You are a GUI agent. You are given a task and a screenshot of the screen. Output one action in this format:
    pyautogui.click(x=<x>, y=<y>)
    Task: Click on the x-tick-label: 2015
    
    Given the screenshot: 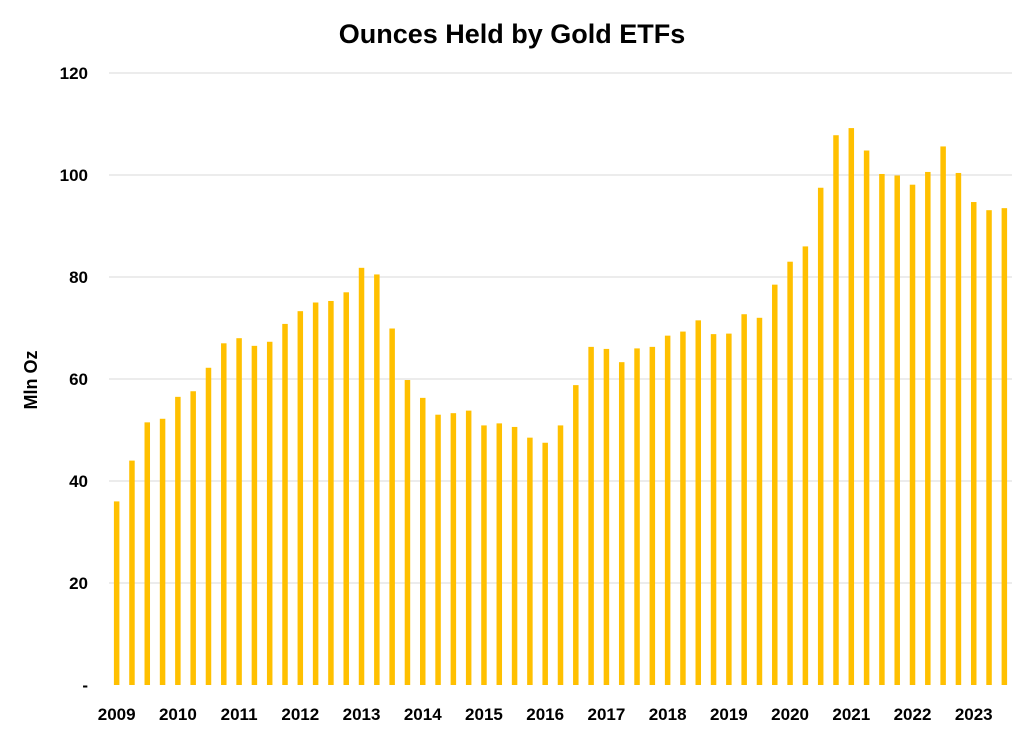 What is the action you would take?
    pyautogui.click(x=484, y=714)
    